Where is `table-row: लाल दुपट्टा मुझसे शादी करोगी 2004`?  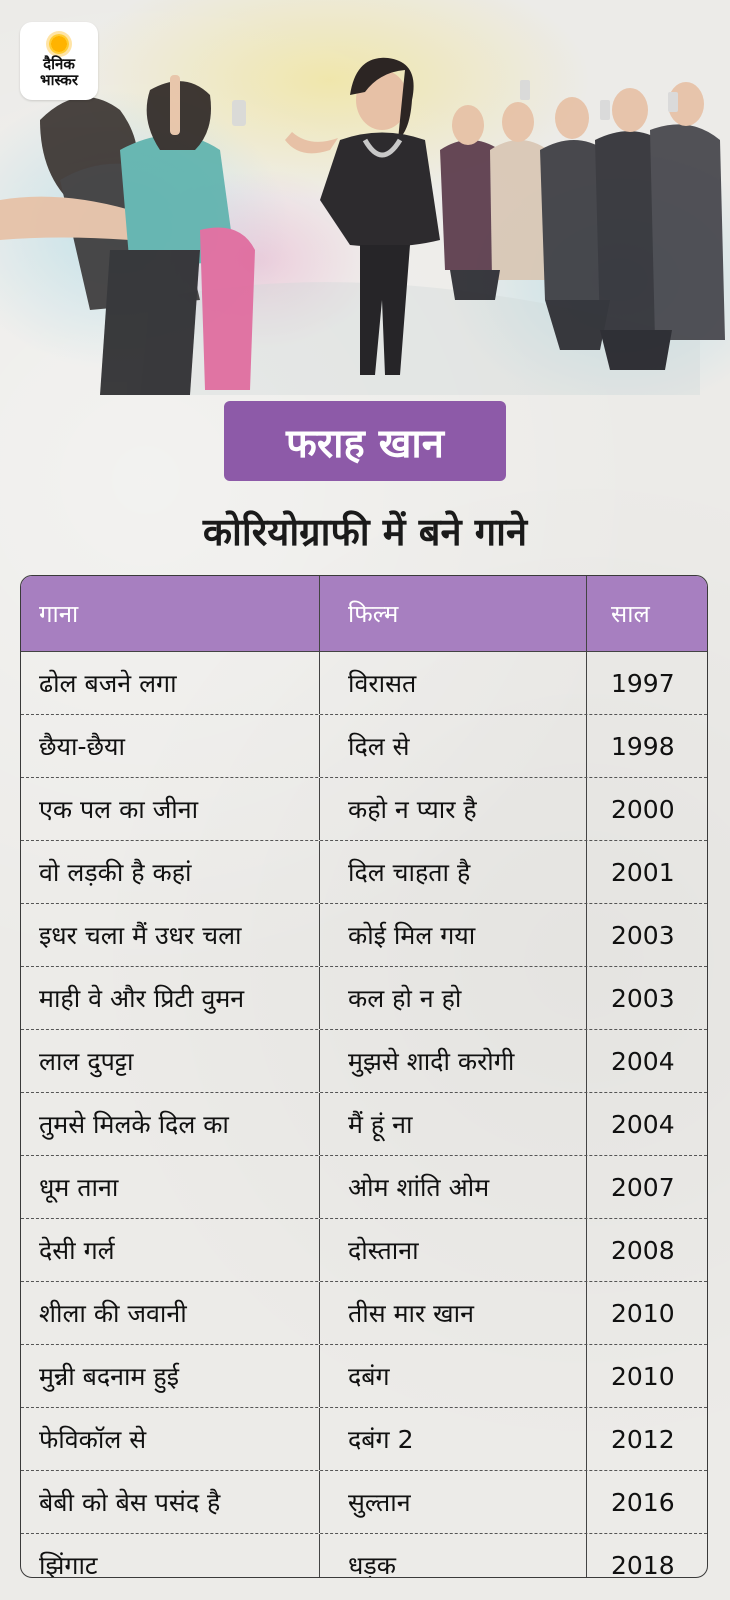
table-row: लाल दुपट्टा मुझसे शादी करोगी 2004 is located at coordinates (364, 1061).